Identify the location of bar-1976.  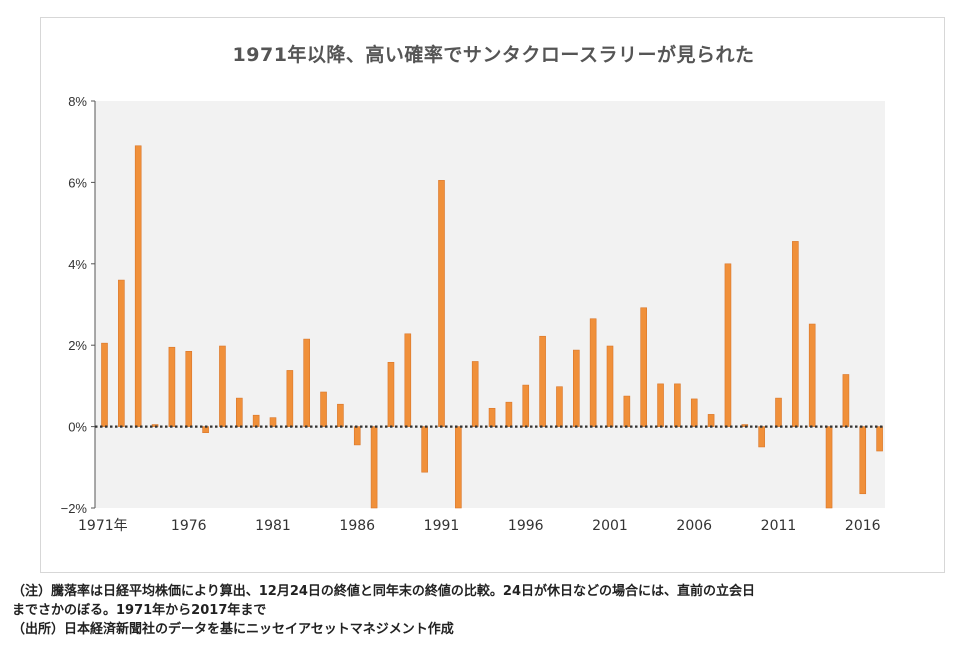
(189, 389).